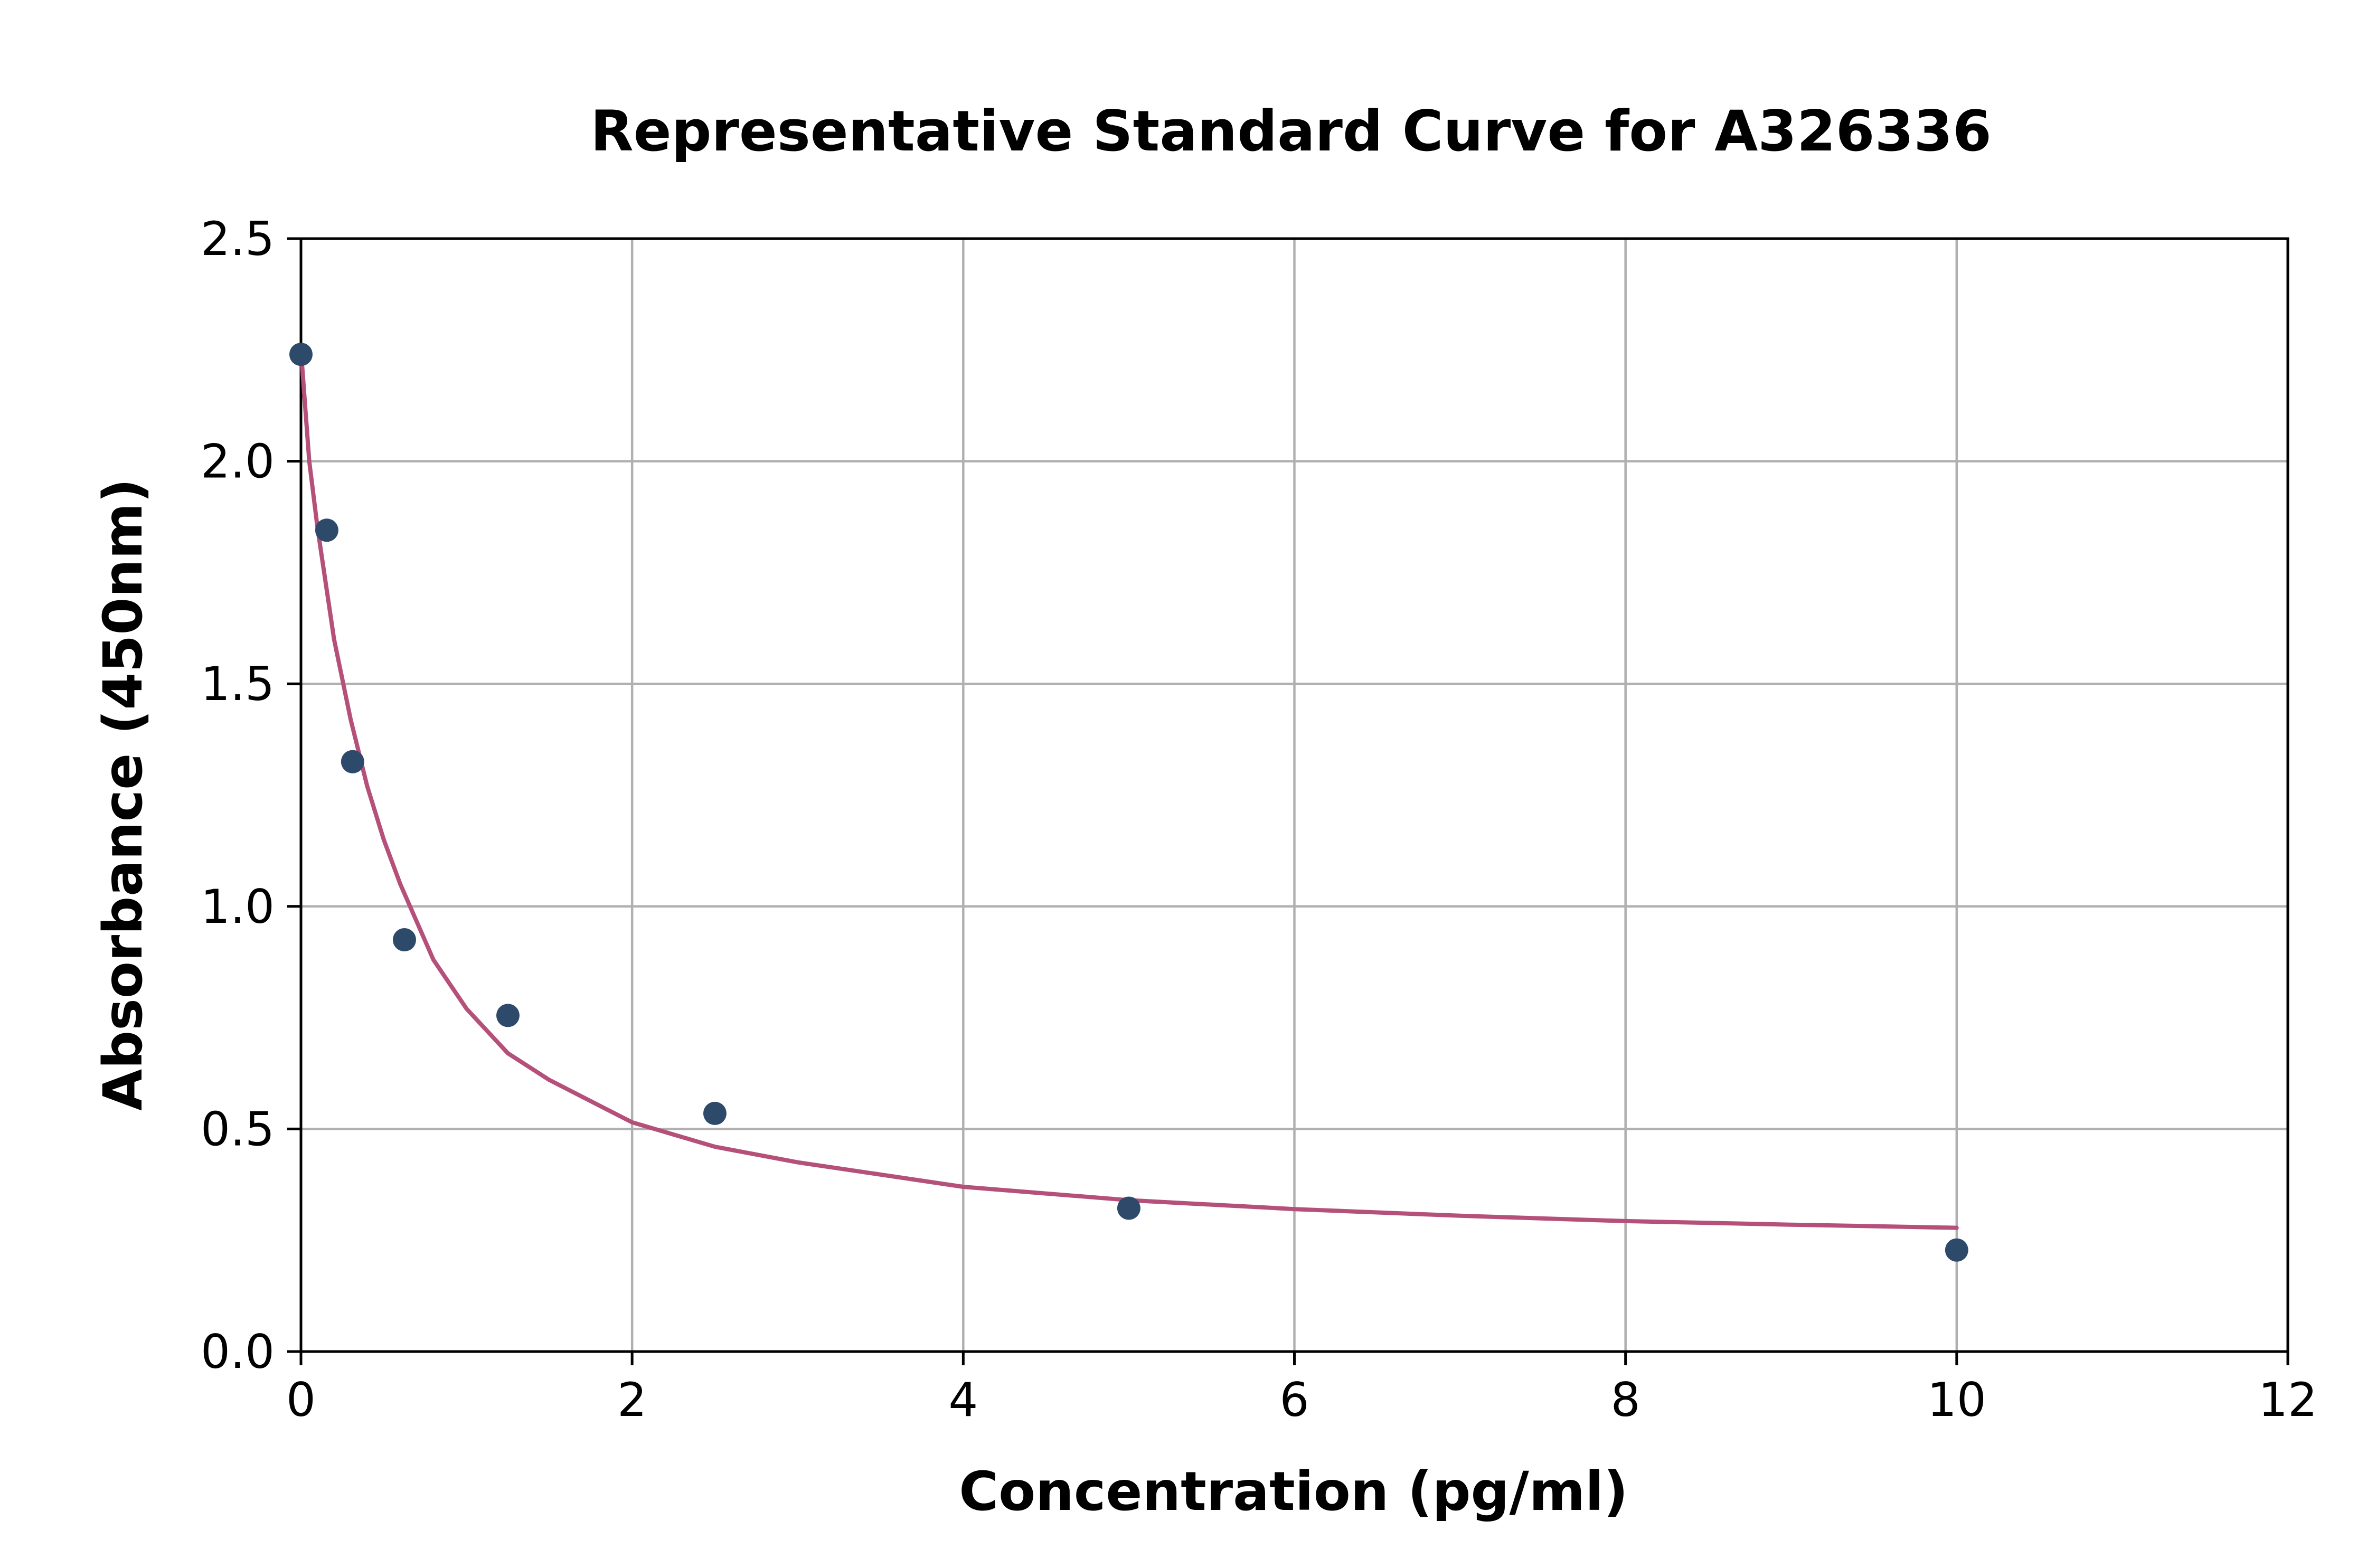  What do you see at coordinates (251, 795) in the screenshot?
I see `y-axis-ticks: 0.0 0.5 1.0 1.5 2.0 2.5` at bounding box center [251, 795].